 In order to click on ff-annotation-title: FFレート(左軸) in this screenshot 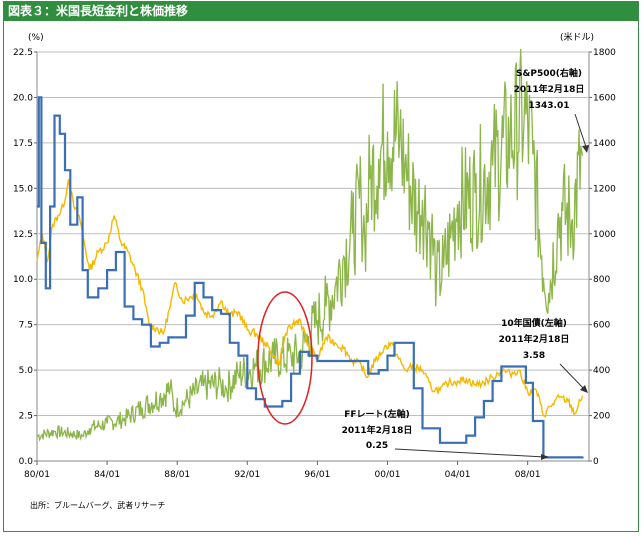, I will do `click(377, 414)`.